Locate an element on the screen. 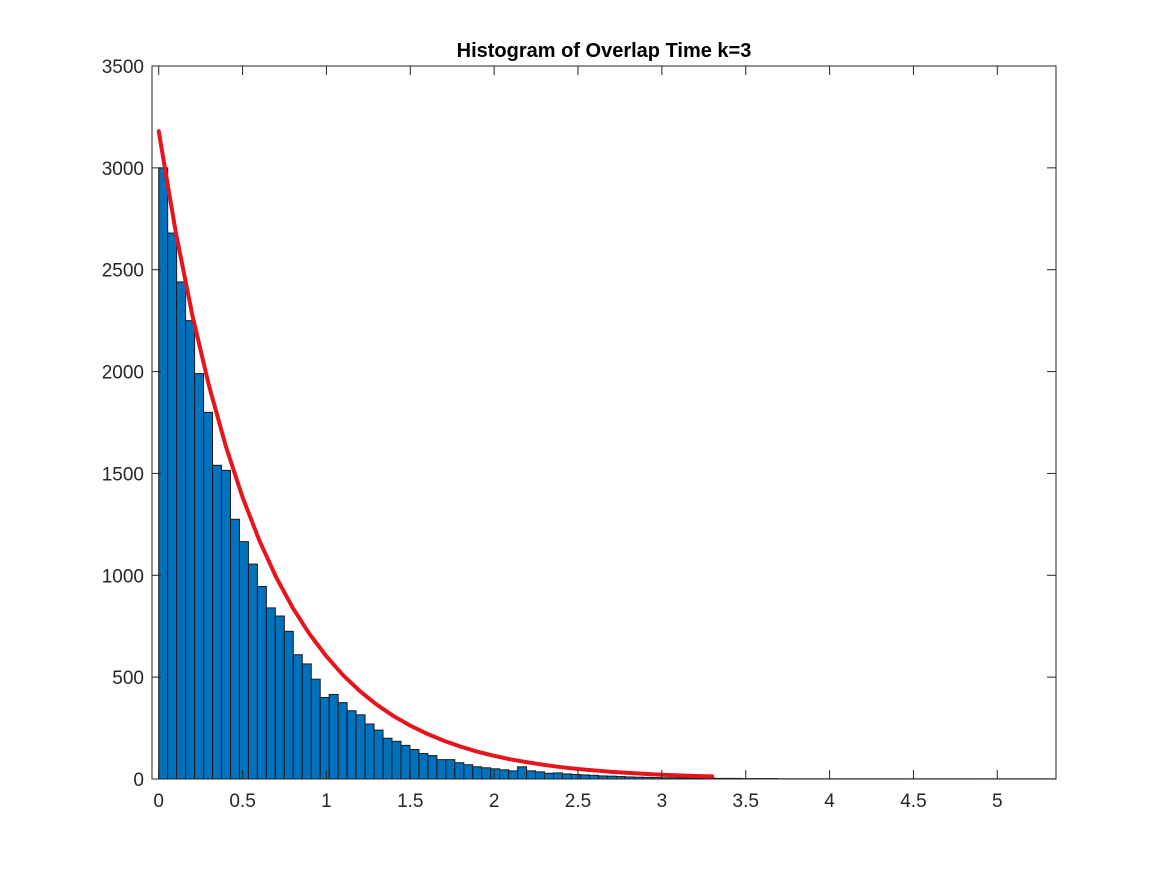 The width and height of the screenshot is (1167, 875). chart-title: Histogram of Overlap Time k=3 is located at coordinates (604, 51).